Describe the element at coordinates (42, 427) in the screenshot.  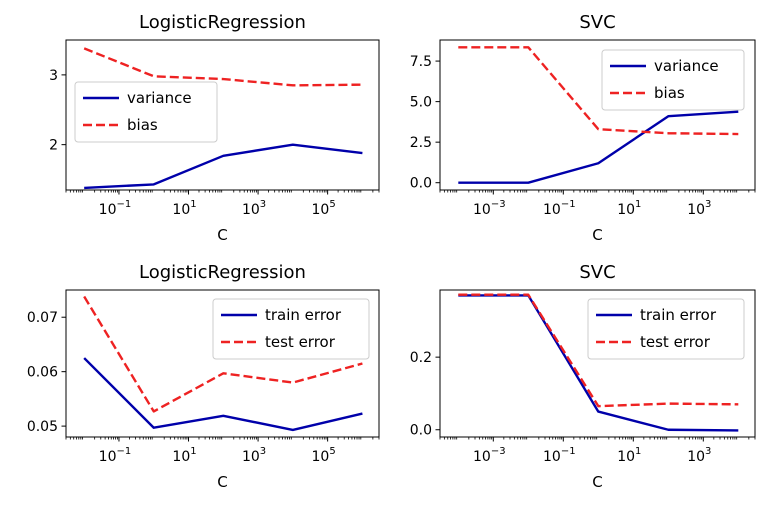
I see `y-tick-label: 0.05` at that location.